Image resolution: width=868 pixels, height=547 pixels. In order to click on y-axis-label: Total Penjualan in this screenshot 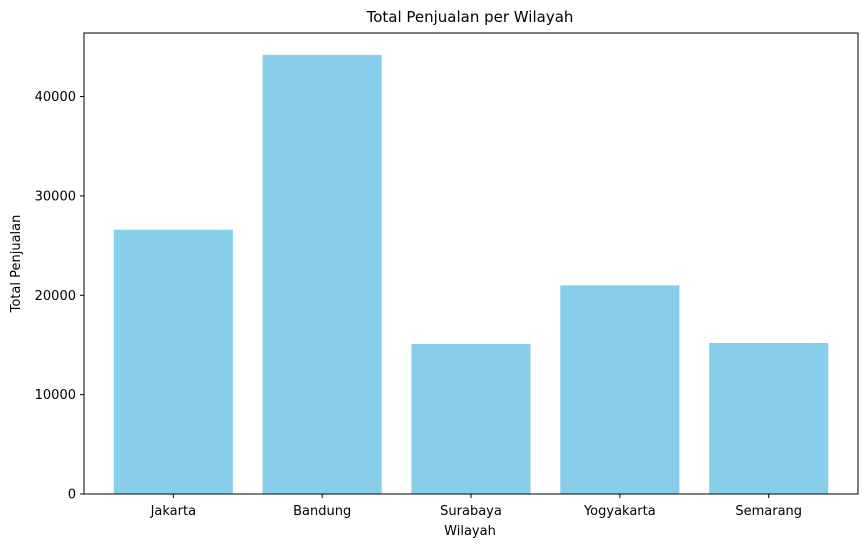, I will do `click(16, 264)`.